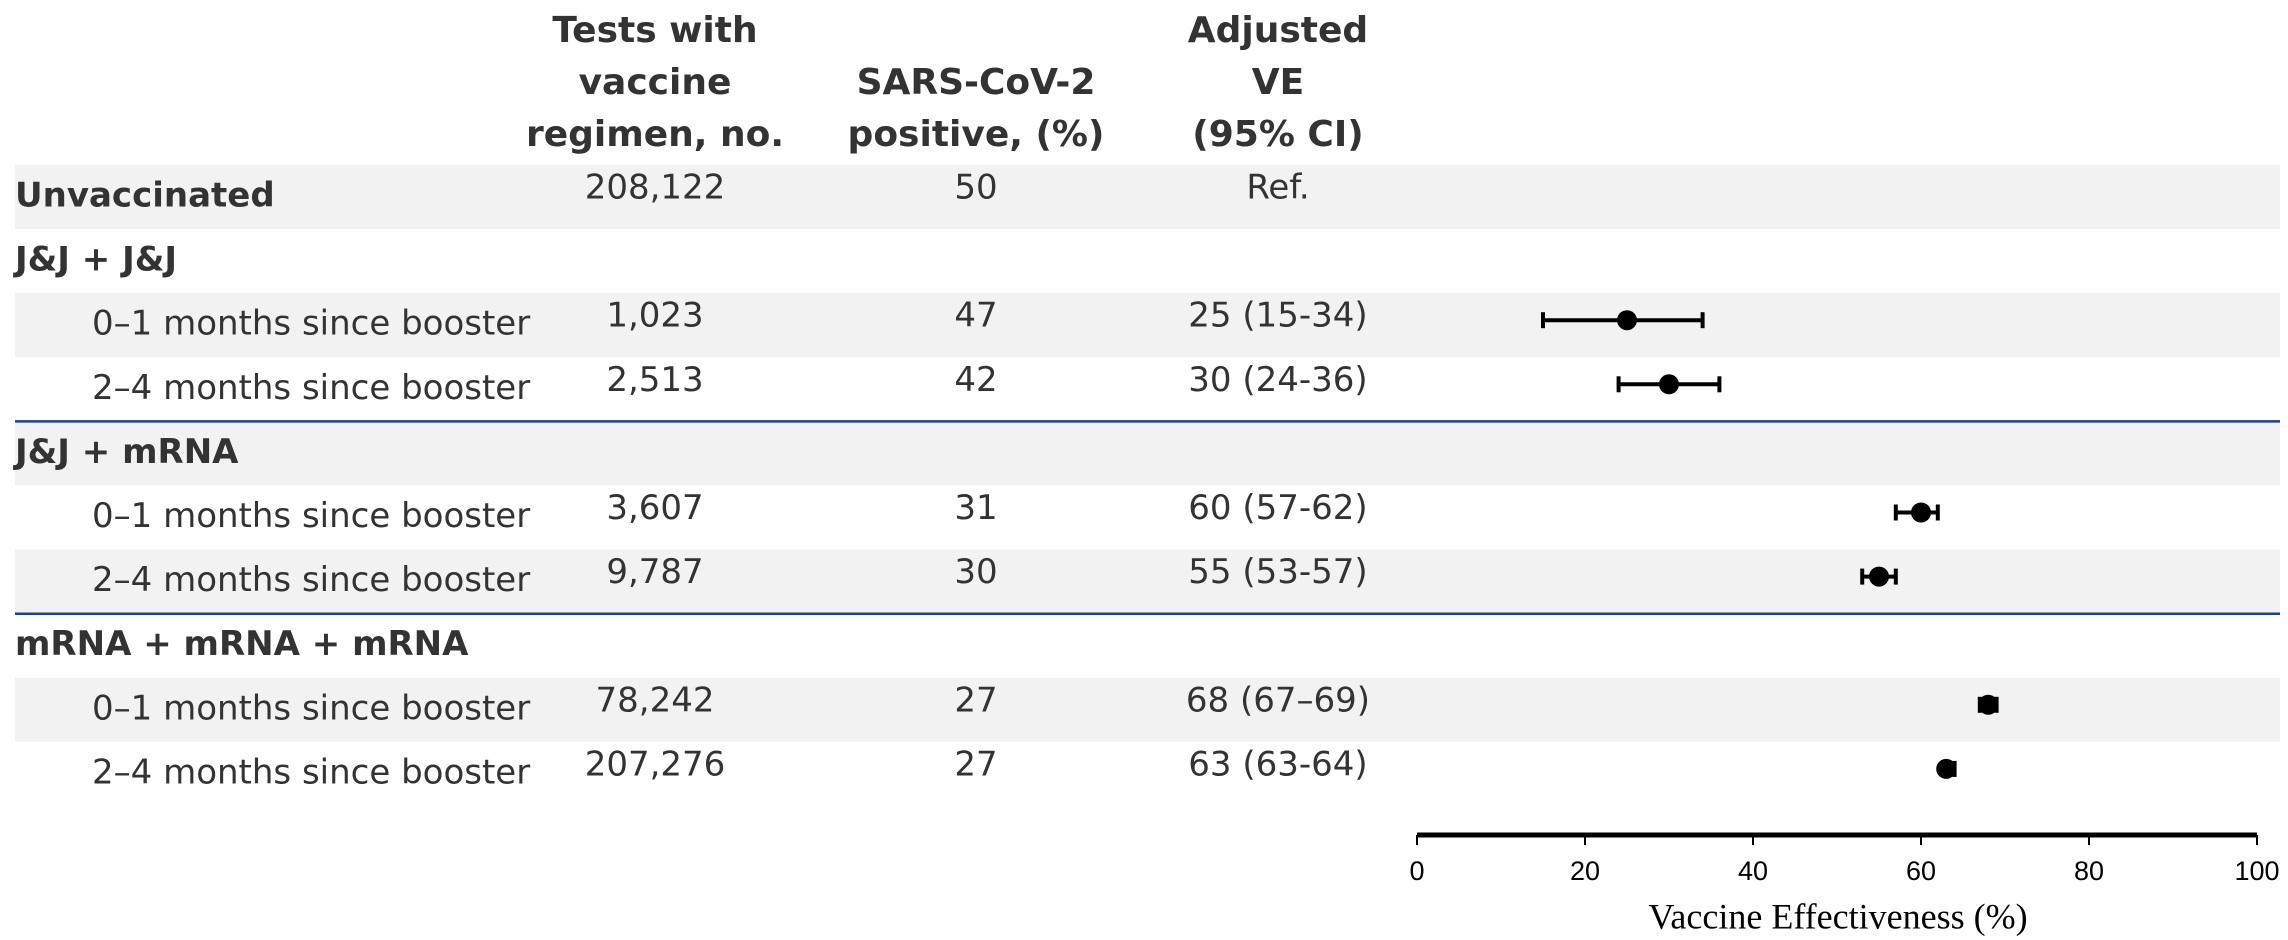 This screenshot has height=940, width=2288. What do you see at coordinates (1921, 871) in the screenshot?
I see `x-tick-label: 60` at bounding box center [1921, 871].